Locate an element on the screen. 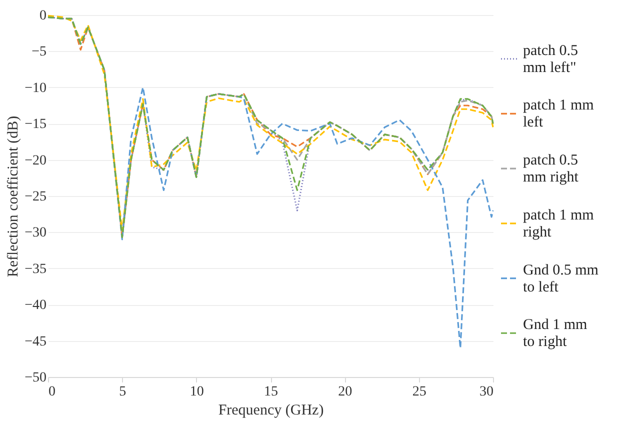 The height and width of the screenshot is (429, 644). legend-label: patch 1 mm right is located at coordinates (558, 223).